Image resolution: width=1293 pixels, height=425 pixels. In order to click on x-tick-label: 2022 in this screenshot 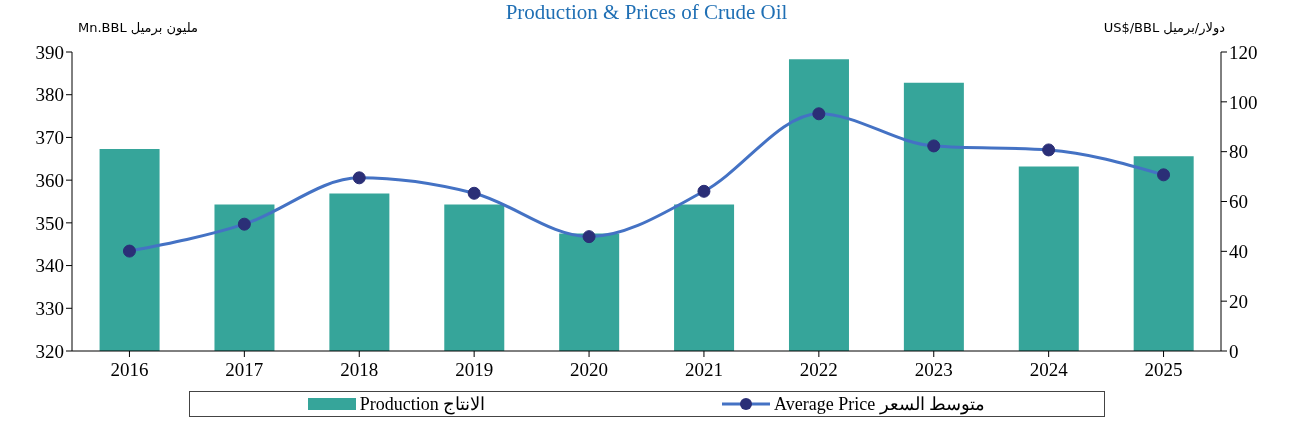, I will do `click(818, 370)`.